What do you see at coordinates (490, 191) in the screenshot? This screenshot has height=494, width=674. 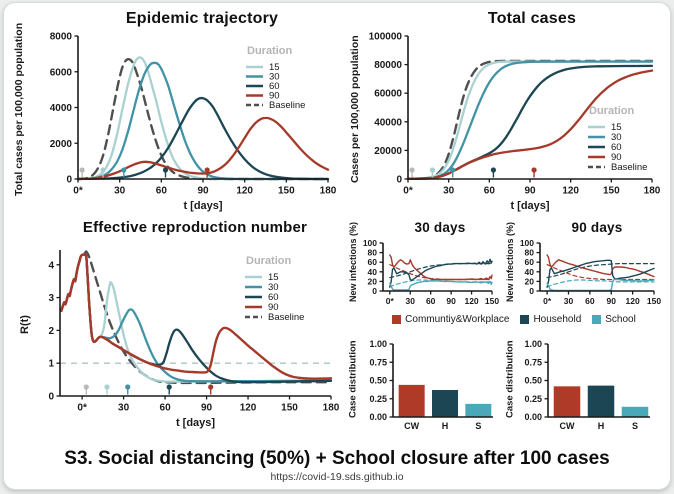 I see `x-tick-label: 60` at bounding box center [490, 191].